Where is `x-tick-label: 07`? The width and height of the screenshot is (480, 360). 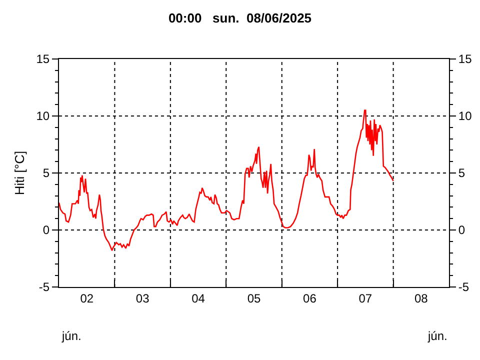
x-tick-label: 07 is located at coordinates (365, 298).